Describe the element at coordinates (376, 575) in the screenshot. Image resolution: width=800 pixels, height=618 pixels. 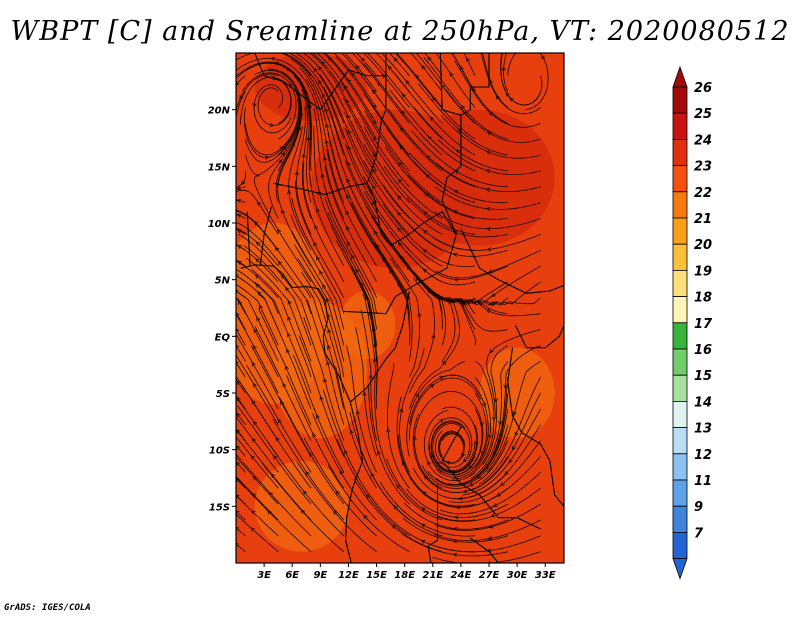
I see `x-tick-label: 15E` at that location.